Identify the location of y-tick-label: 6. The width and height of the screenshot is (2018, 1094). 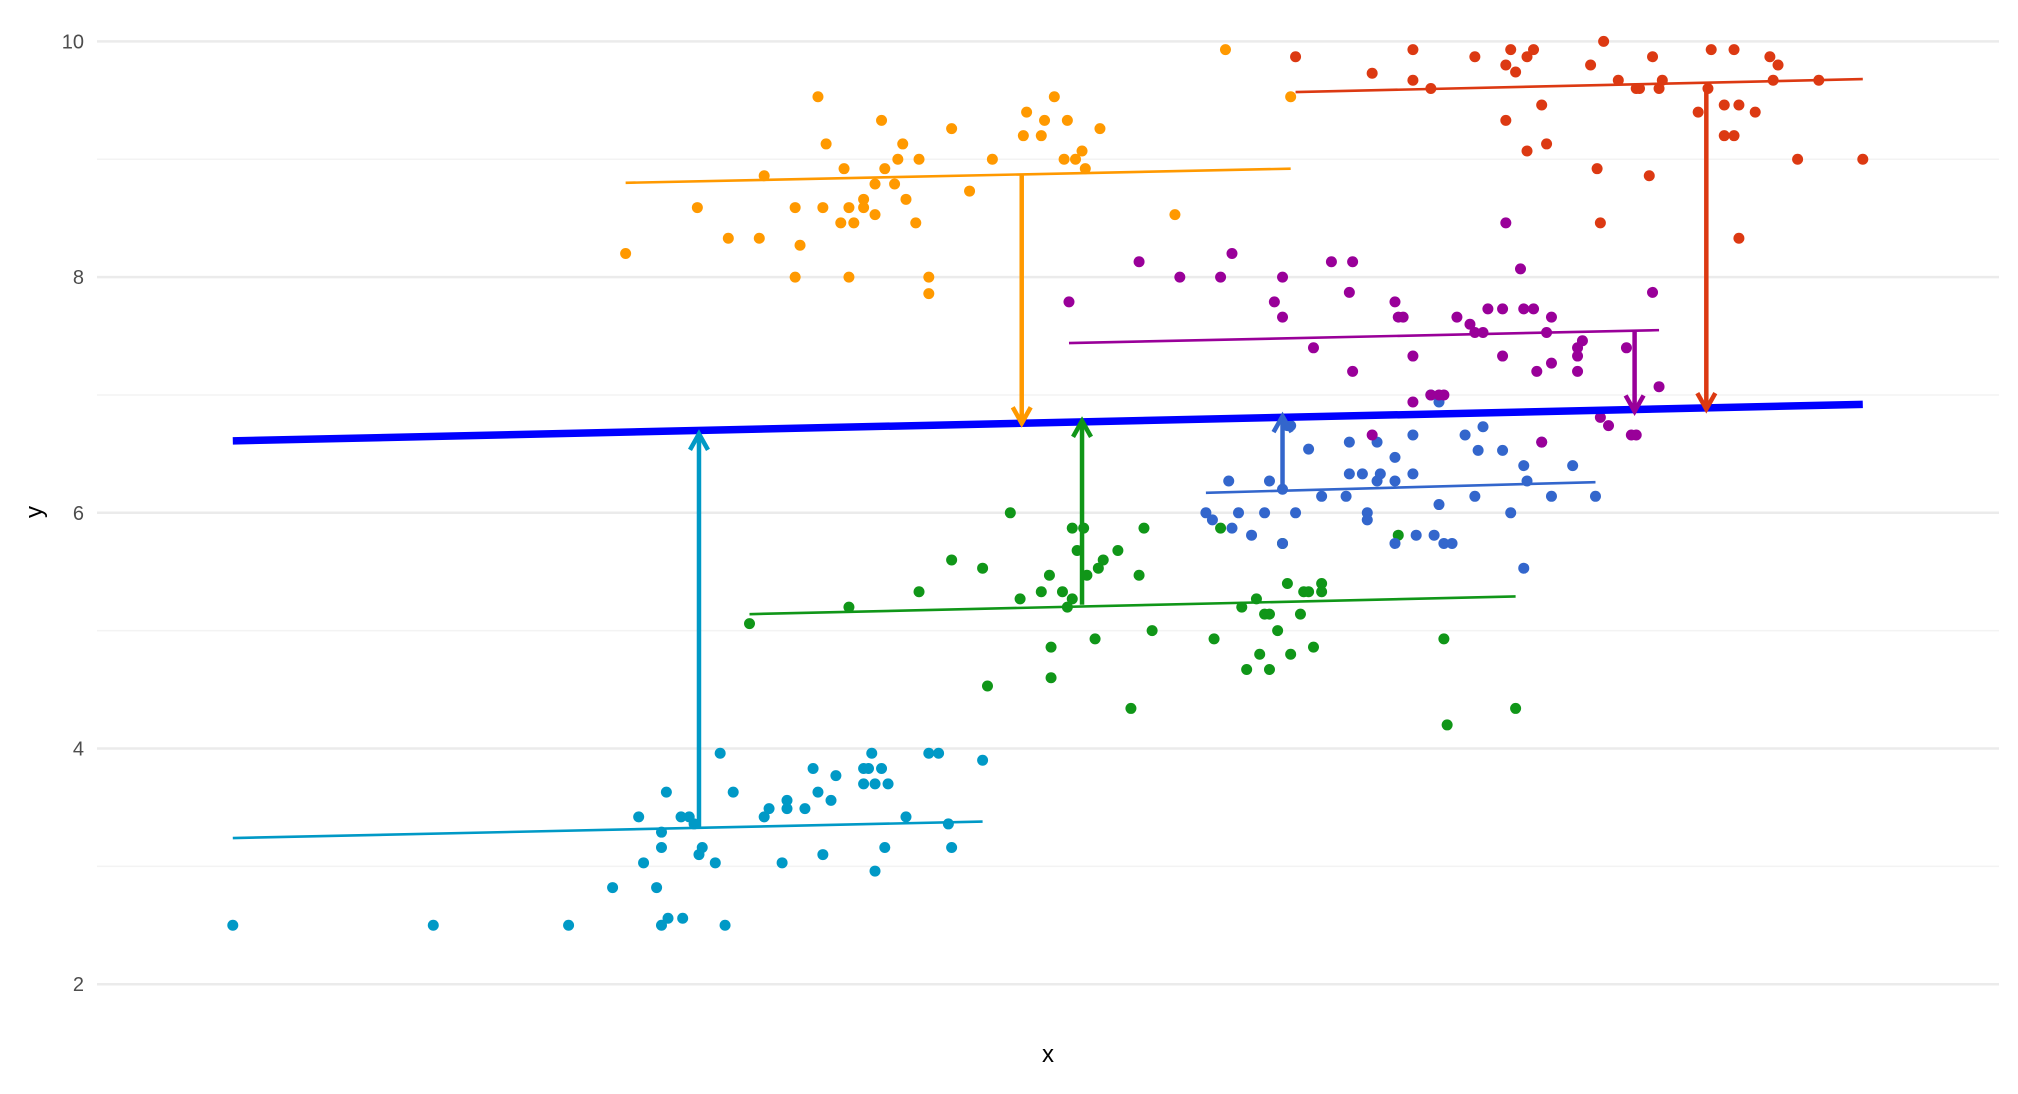
(78, 514).